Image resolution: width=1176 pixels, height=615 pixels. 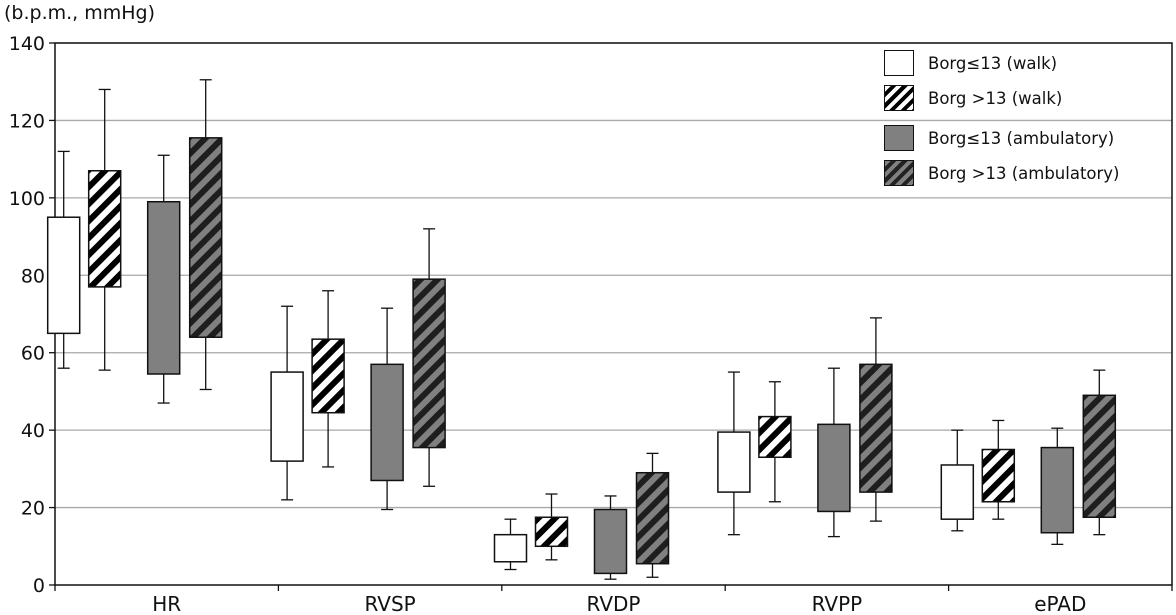 I want to click on y-axis-unit-label: (b.p.m., mmHg), so click(x=80, y=13).